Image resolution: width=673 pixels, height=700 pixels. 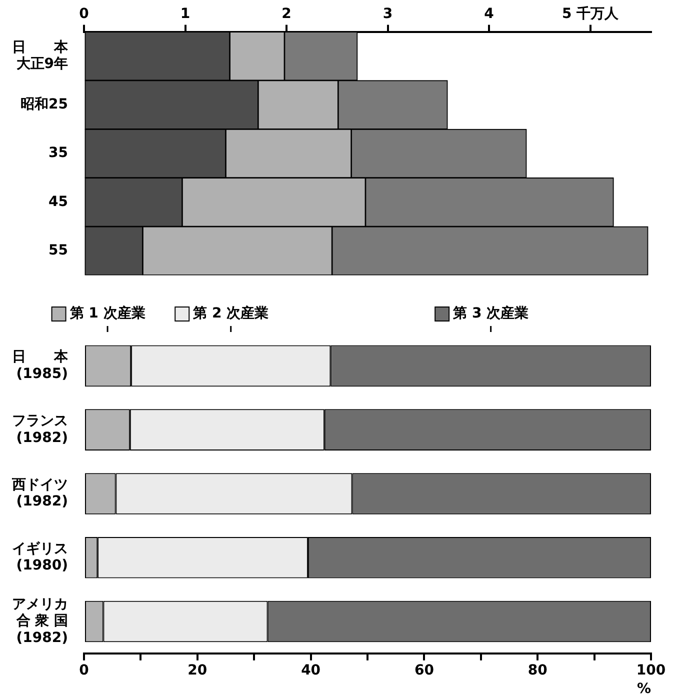 What do you see at coordinates (490, 313) in the screenshot?
I see `legend-label: 第 3 次産業` at bounding box center [490, 313].